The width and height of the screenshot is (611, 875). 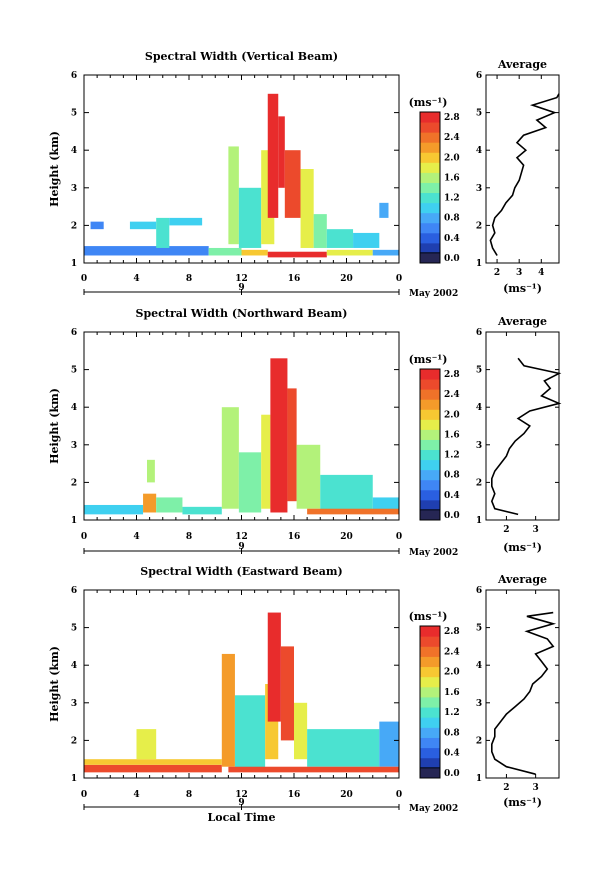 What do you see at coordinates (74, 779) in the screenshot?
I see `y-tick-label: 1` at bounding box center [74, 779].